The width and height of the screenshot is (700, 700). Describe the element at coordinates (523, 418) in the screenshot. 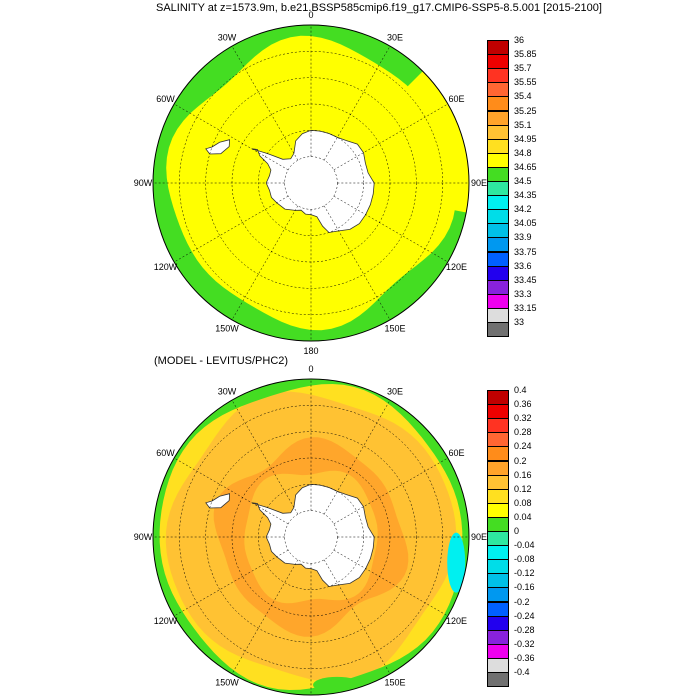

I see `colorbar-level-label: 0.32` at that location.